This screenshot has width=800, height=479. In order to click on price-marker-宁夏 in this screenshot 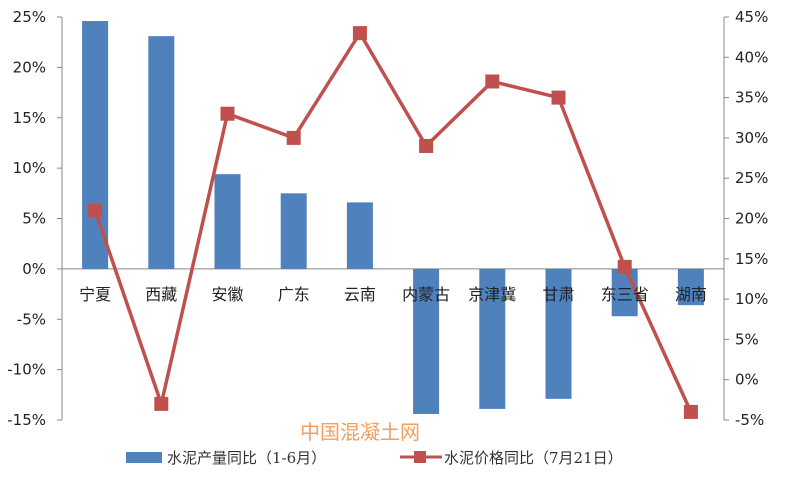, I will do `click(95, 210)`.